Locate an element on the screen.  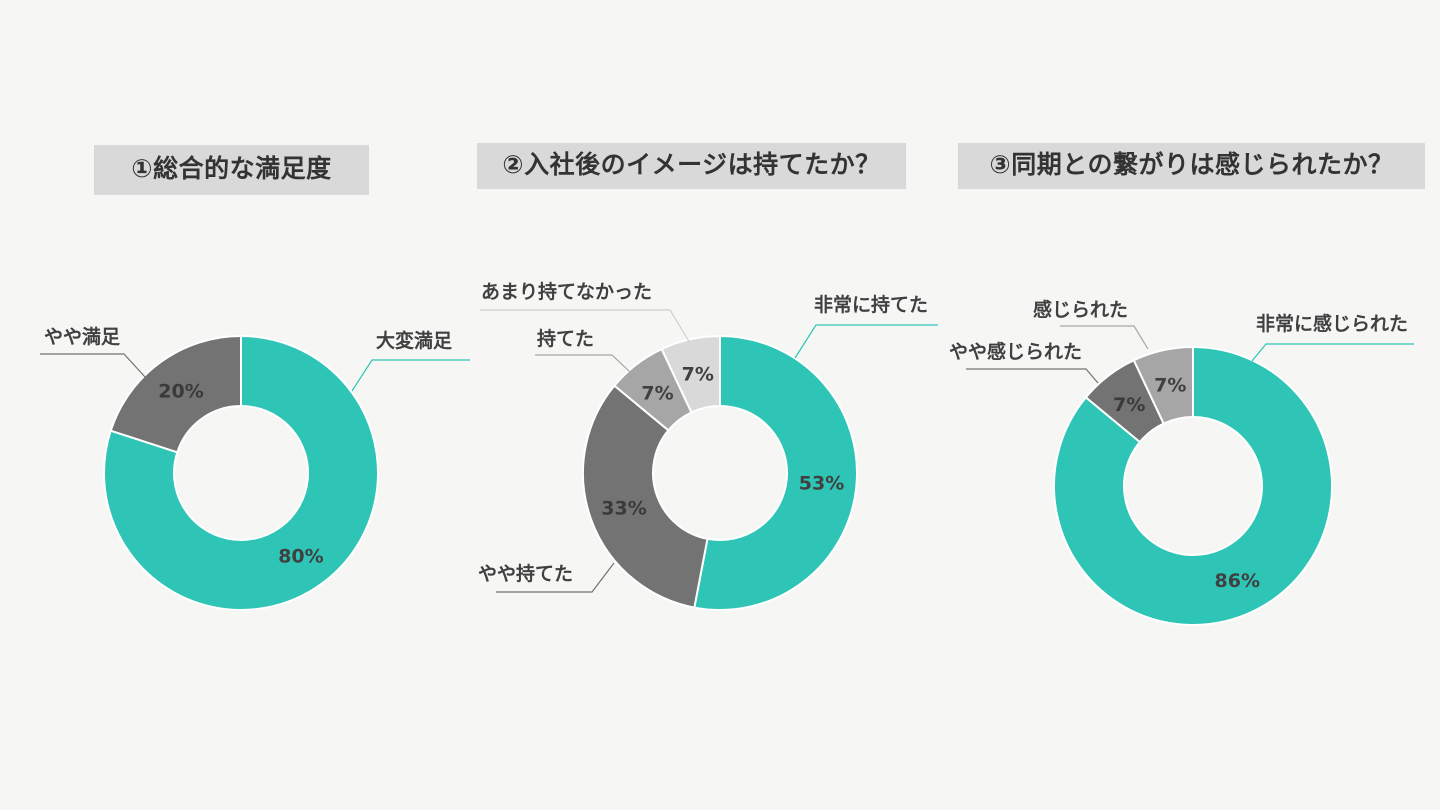
chart-2-slice-1-label: 非常に持てた is located at coordinates (871, 304).